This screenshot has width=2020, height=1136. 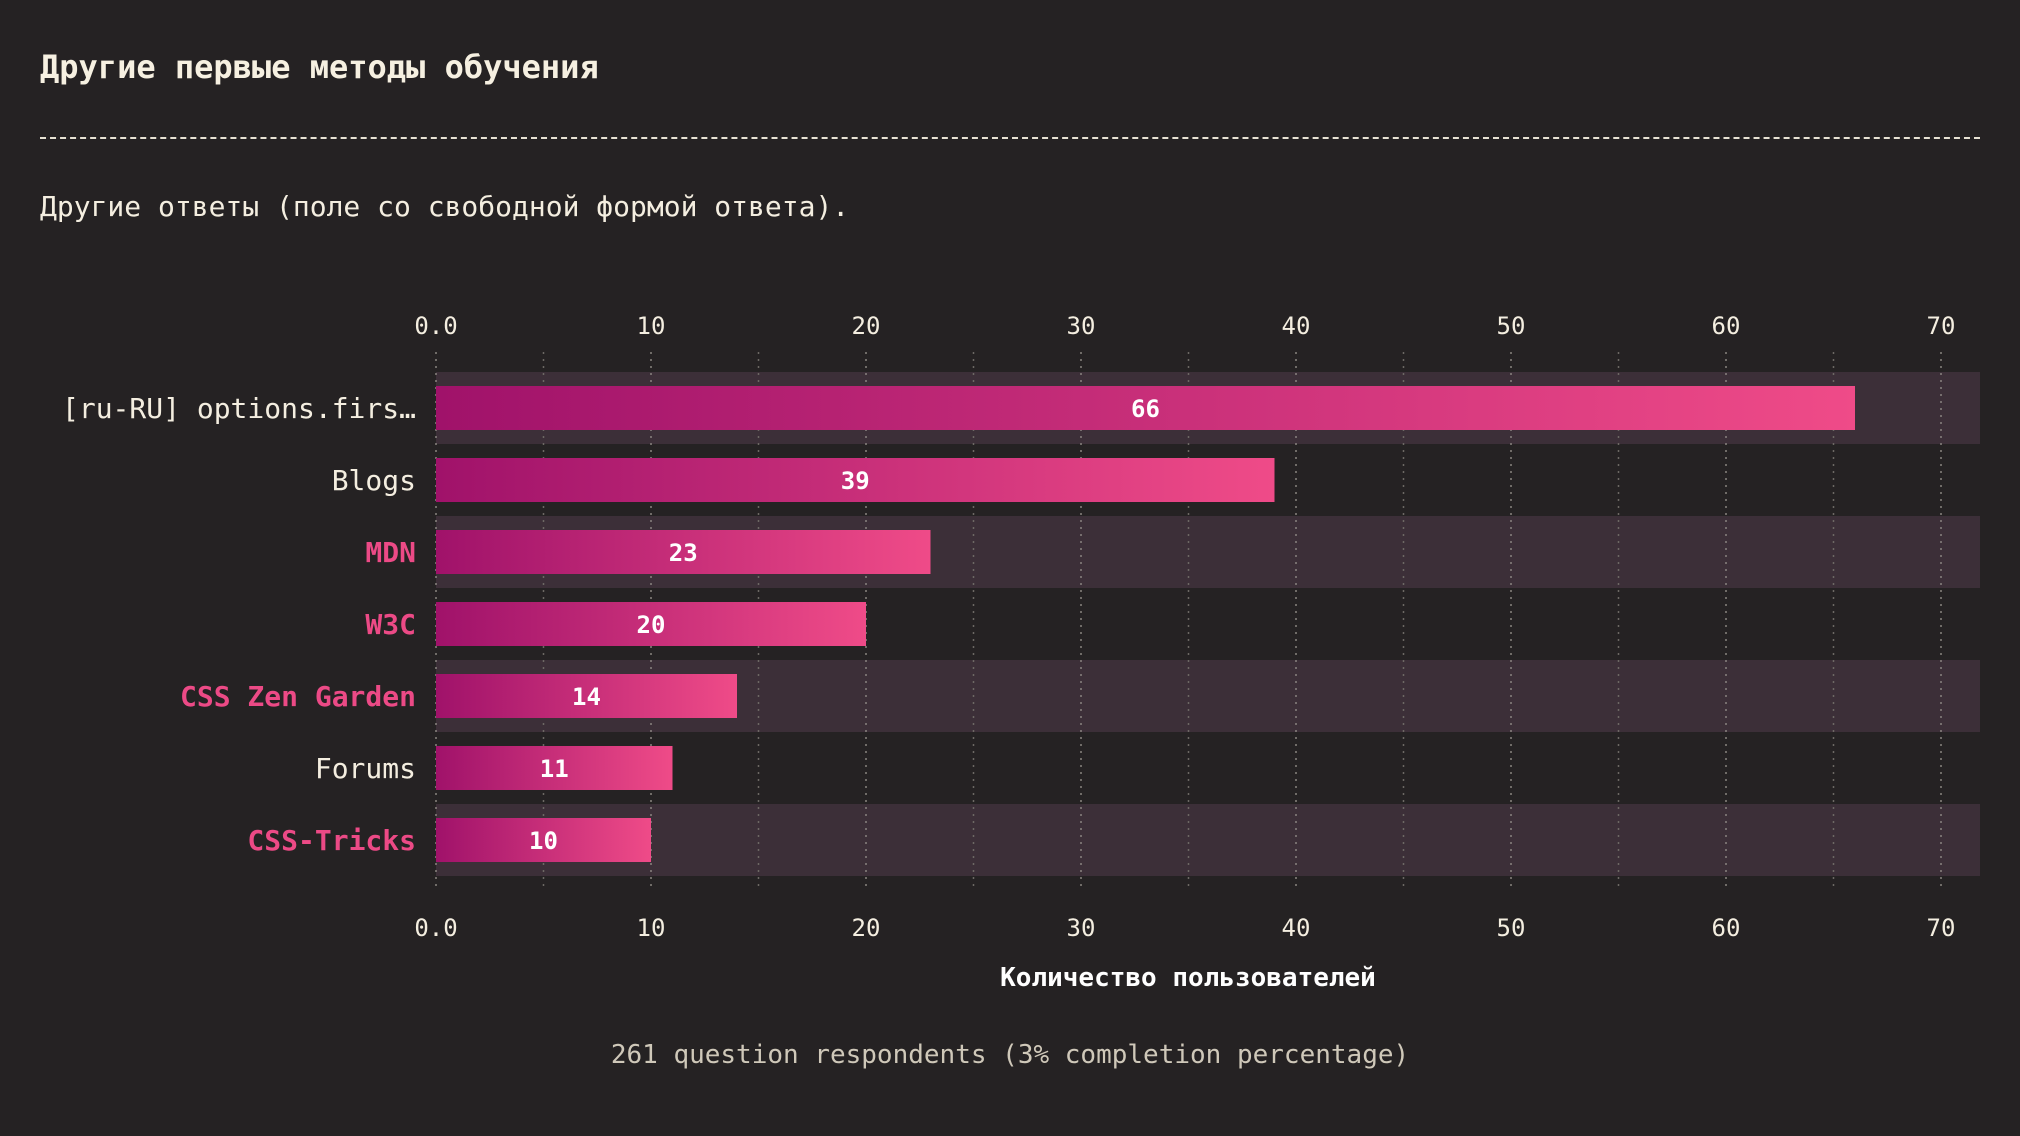 I want to click on bar-value-label: 20, so click(x=651, y=625).